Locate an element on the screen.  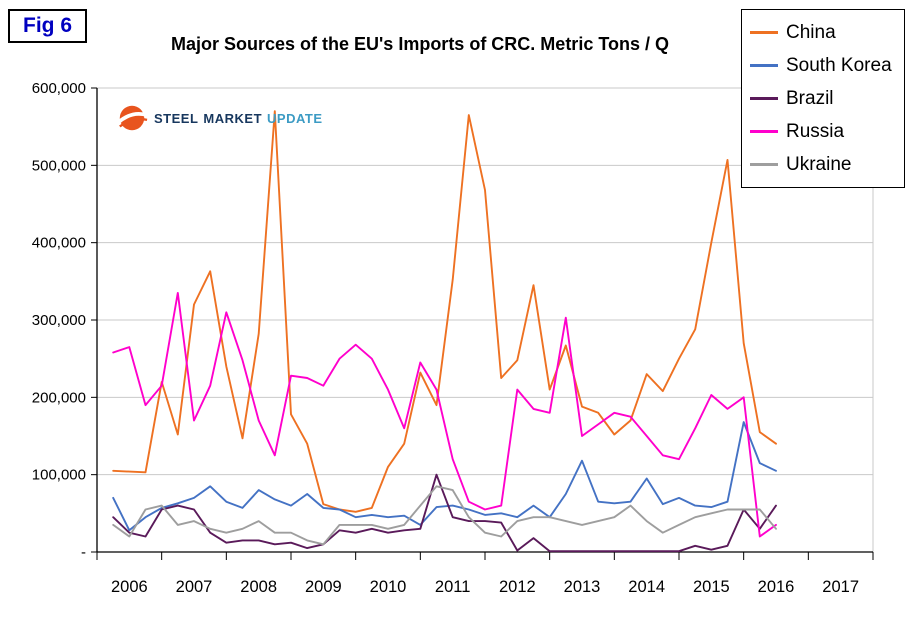
logo-text: STEEL MARKET UPDATE is located at coordinates (238, 118).